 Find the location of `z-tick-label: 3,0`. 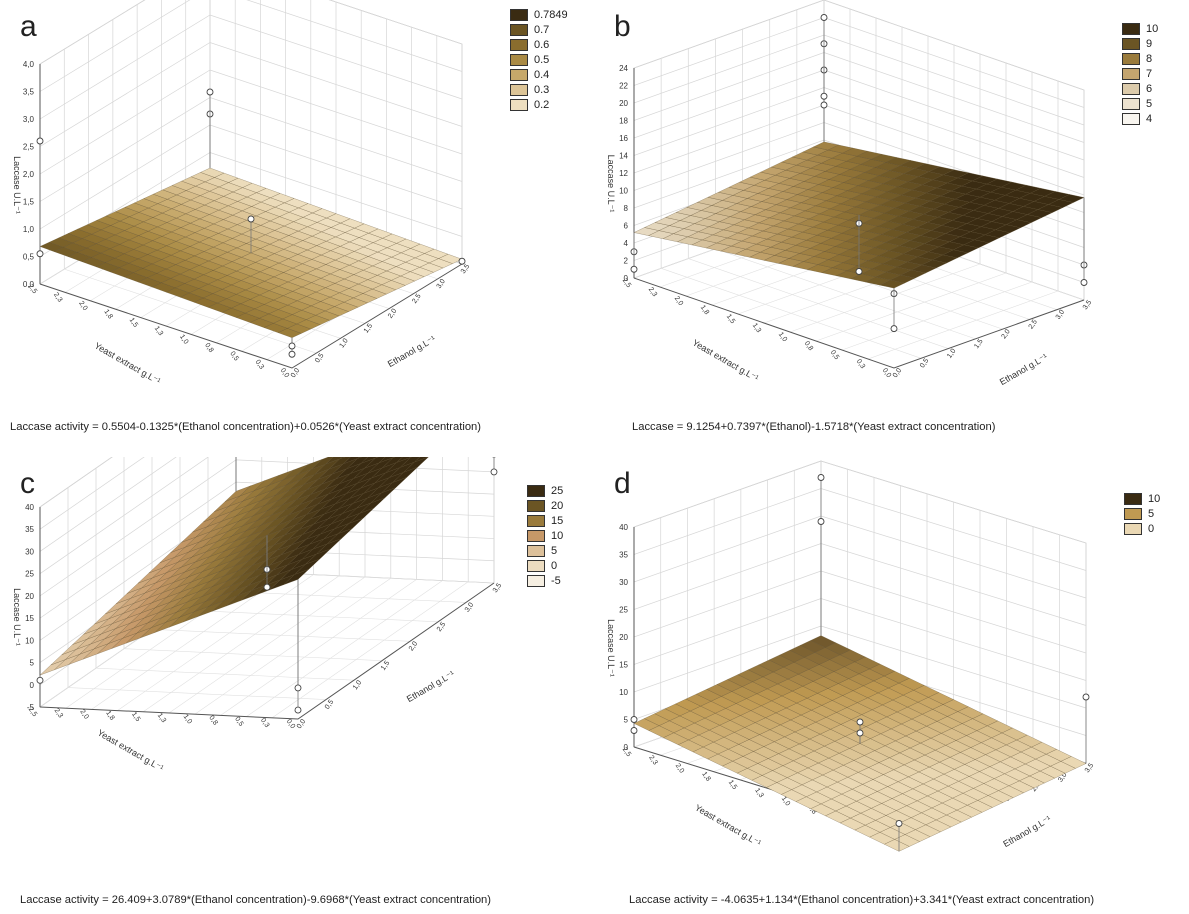

z-tick-label: 3,0 is located at coordinates (29, 119).